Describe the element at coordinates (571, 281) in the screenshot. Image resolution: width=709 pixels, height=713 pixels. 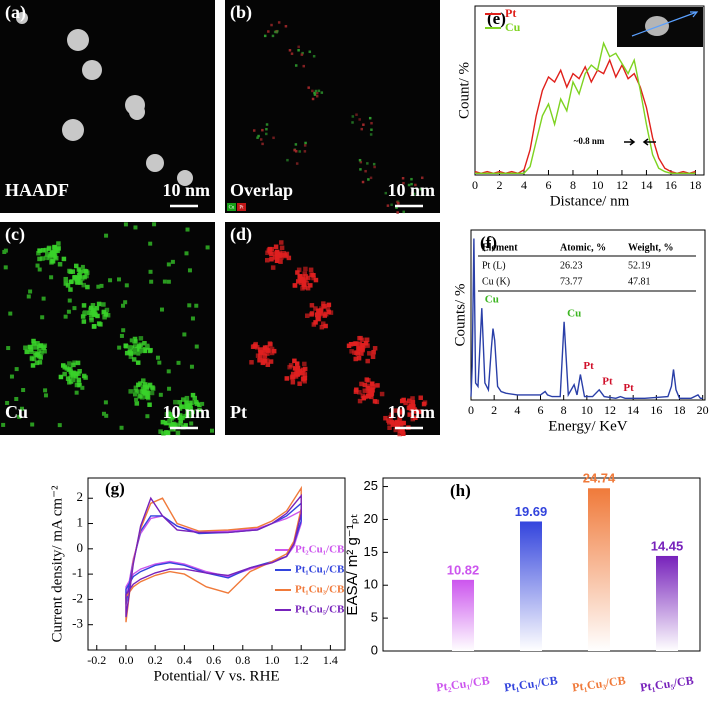
I see `table-cell: 73.77` at that location.